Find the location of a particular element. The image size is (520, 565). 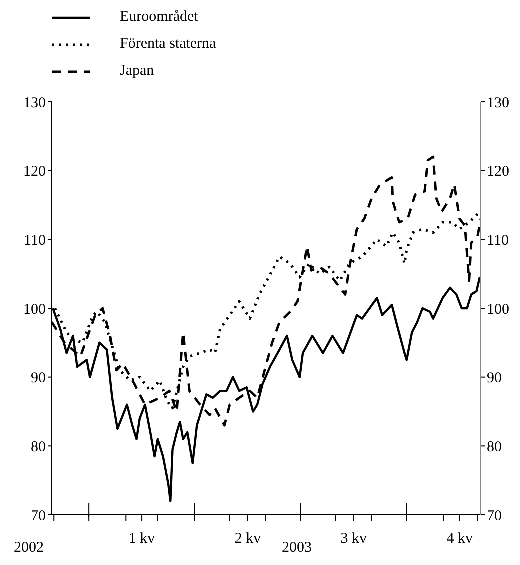

y2-tick-label: 80 is located at coordinates (494, 447).